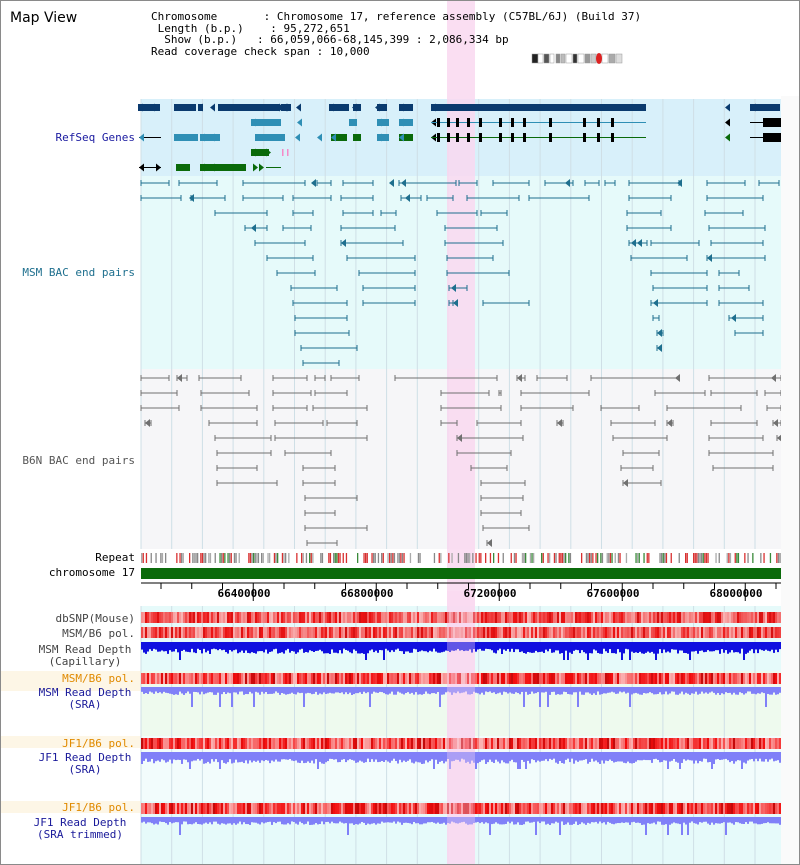  What do you see at coordinates (95, 137) in the screenshot?
I see `track-label-refseq: RefSeq Genes` at bounding box center [95, 137].